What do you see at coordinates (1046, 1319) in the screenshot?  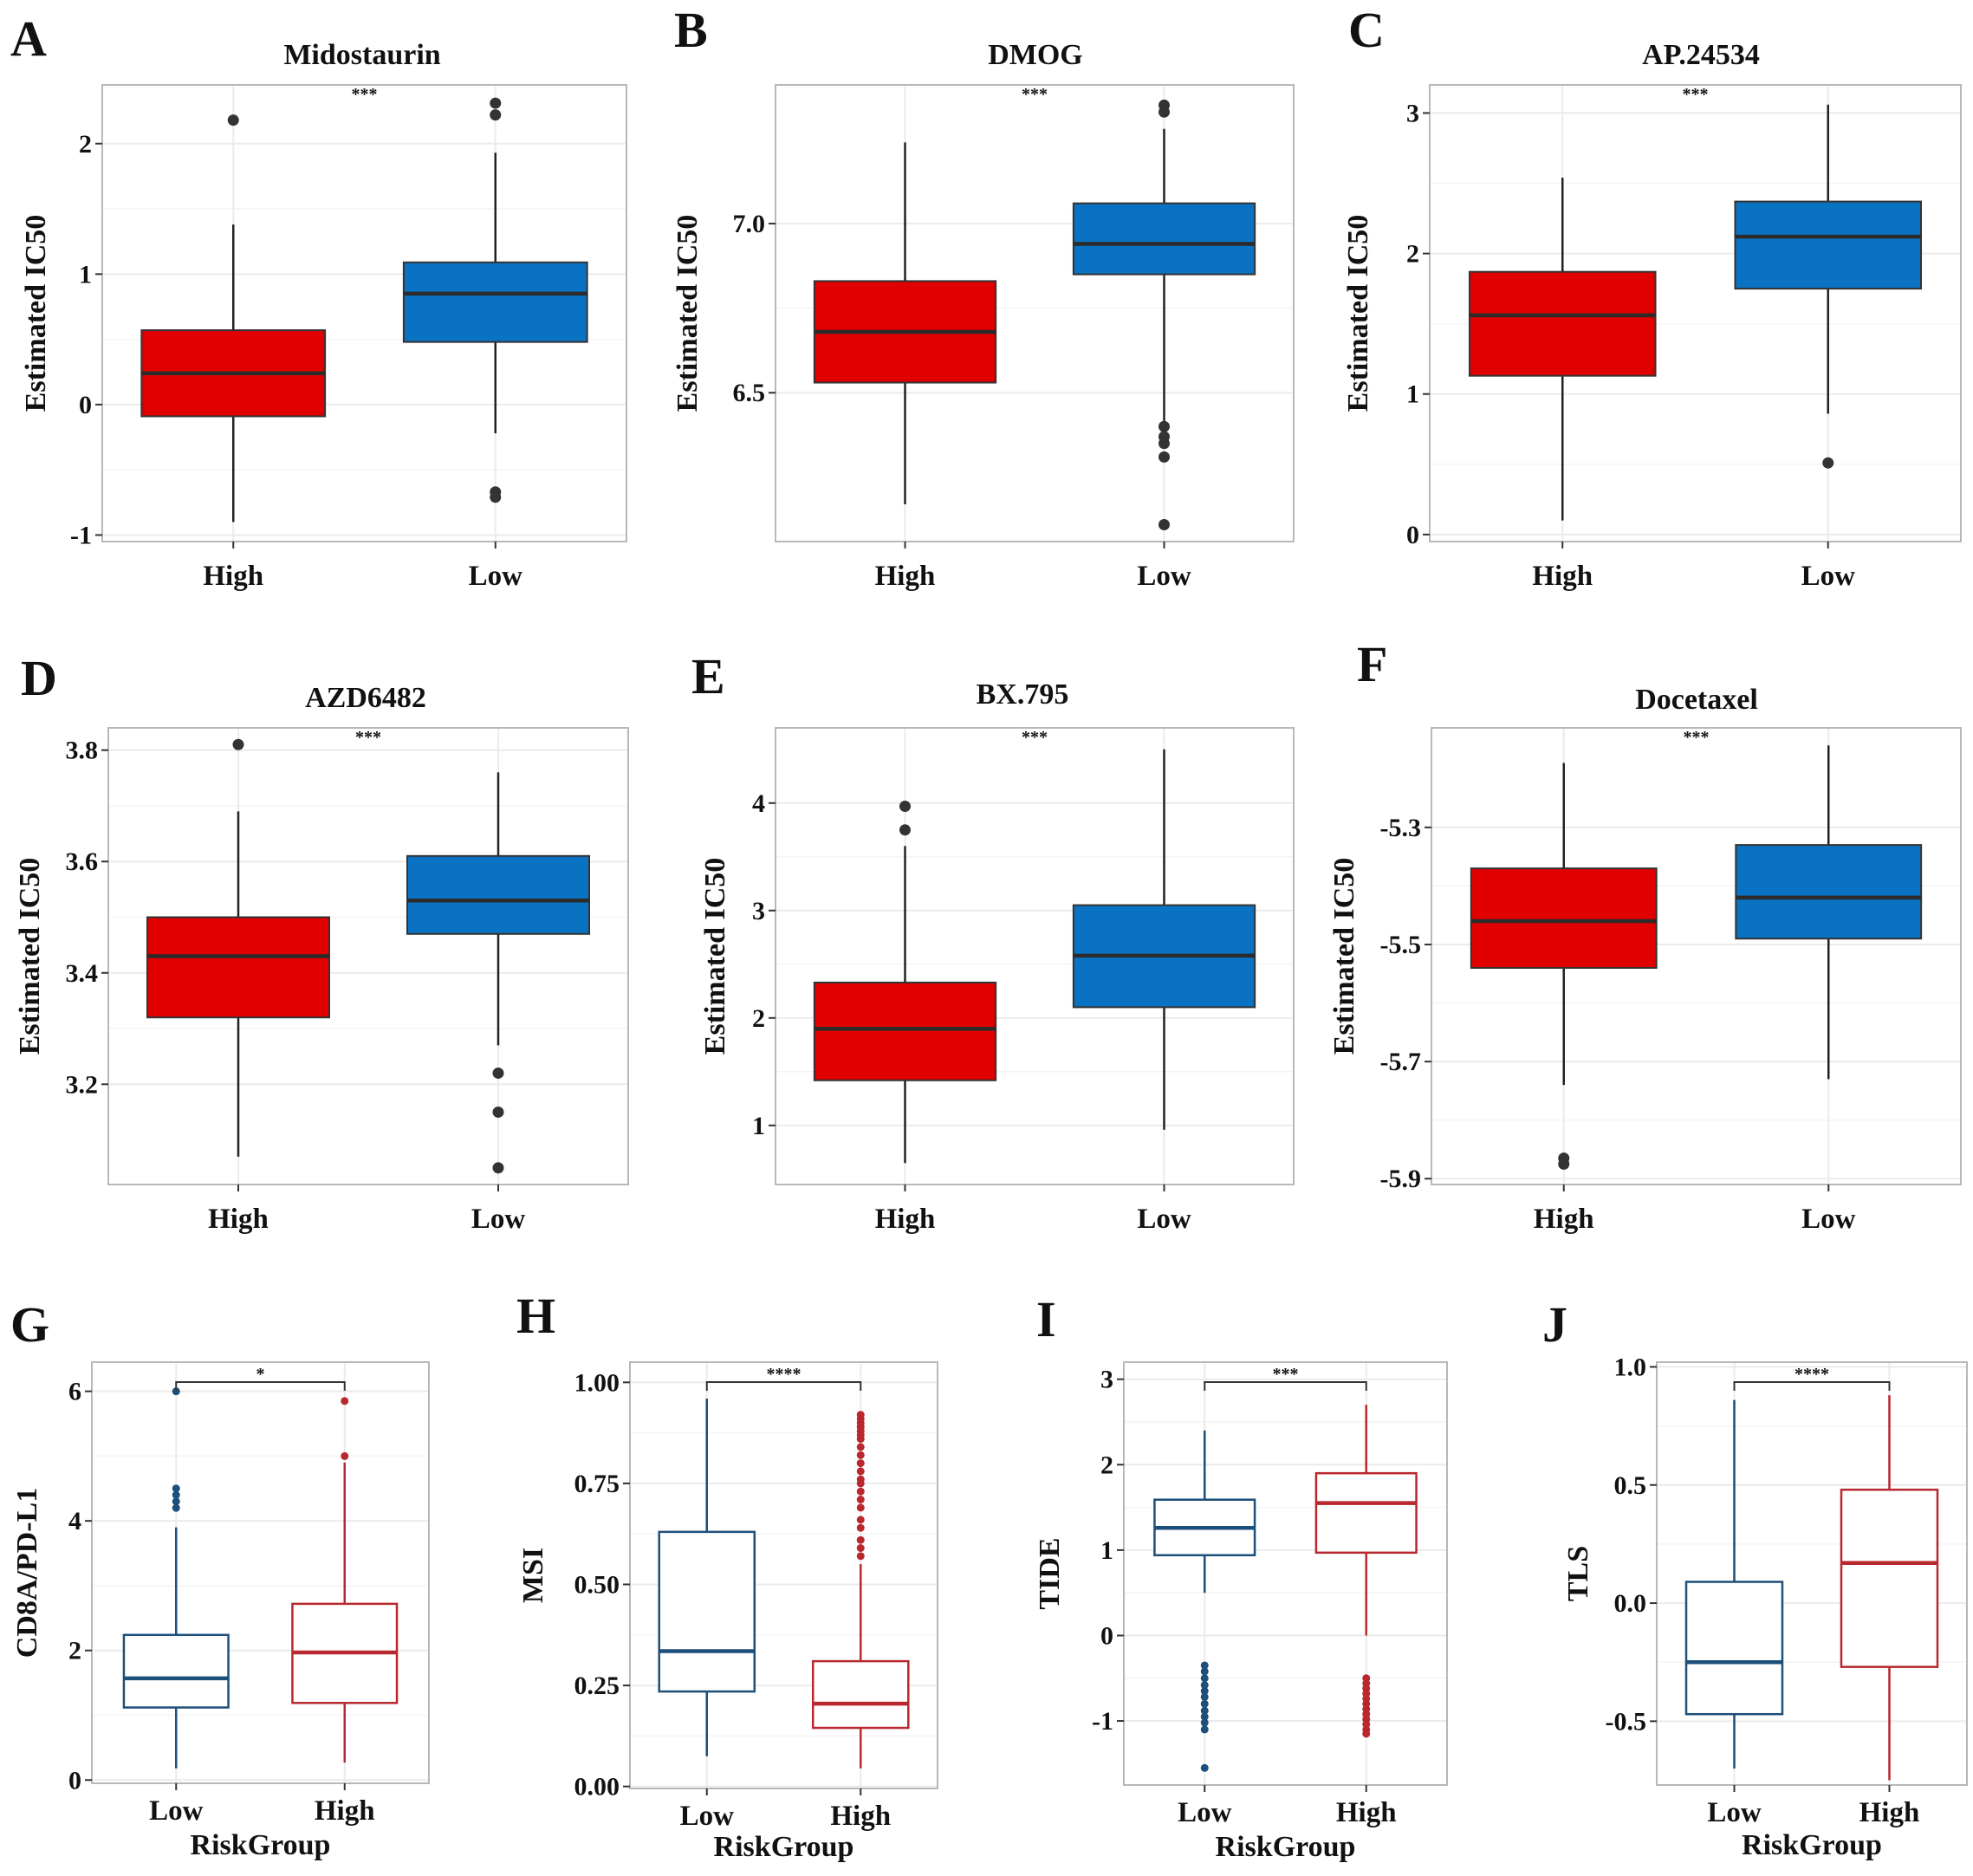 I see `panel-letter-i: I` at bounding box center [1046, 1319].